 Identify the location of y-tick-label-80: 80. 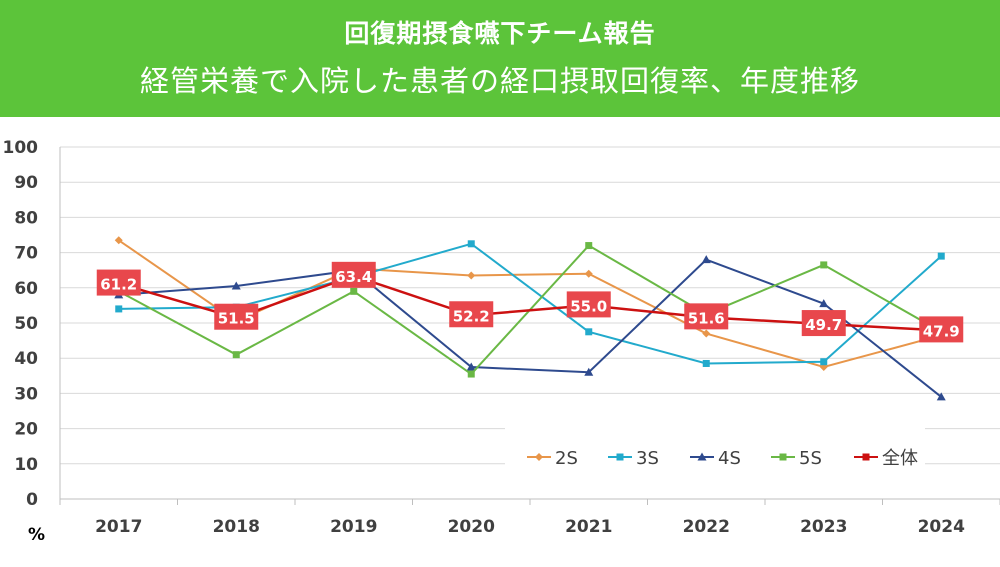
(26, 218).